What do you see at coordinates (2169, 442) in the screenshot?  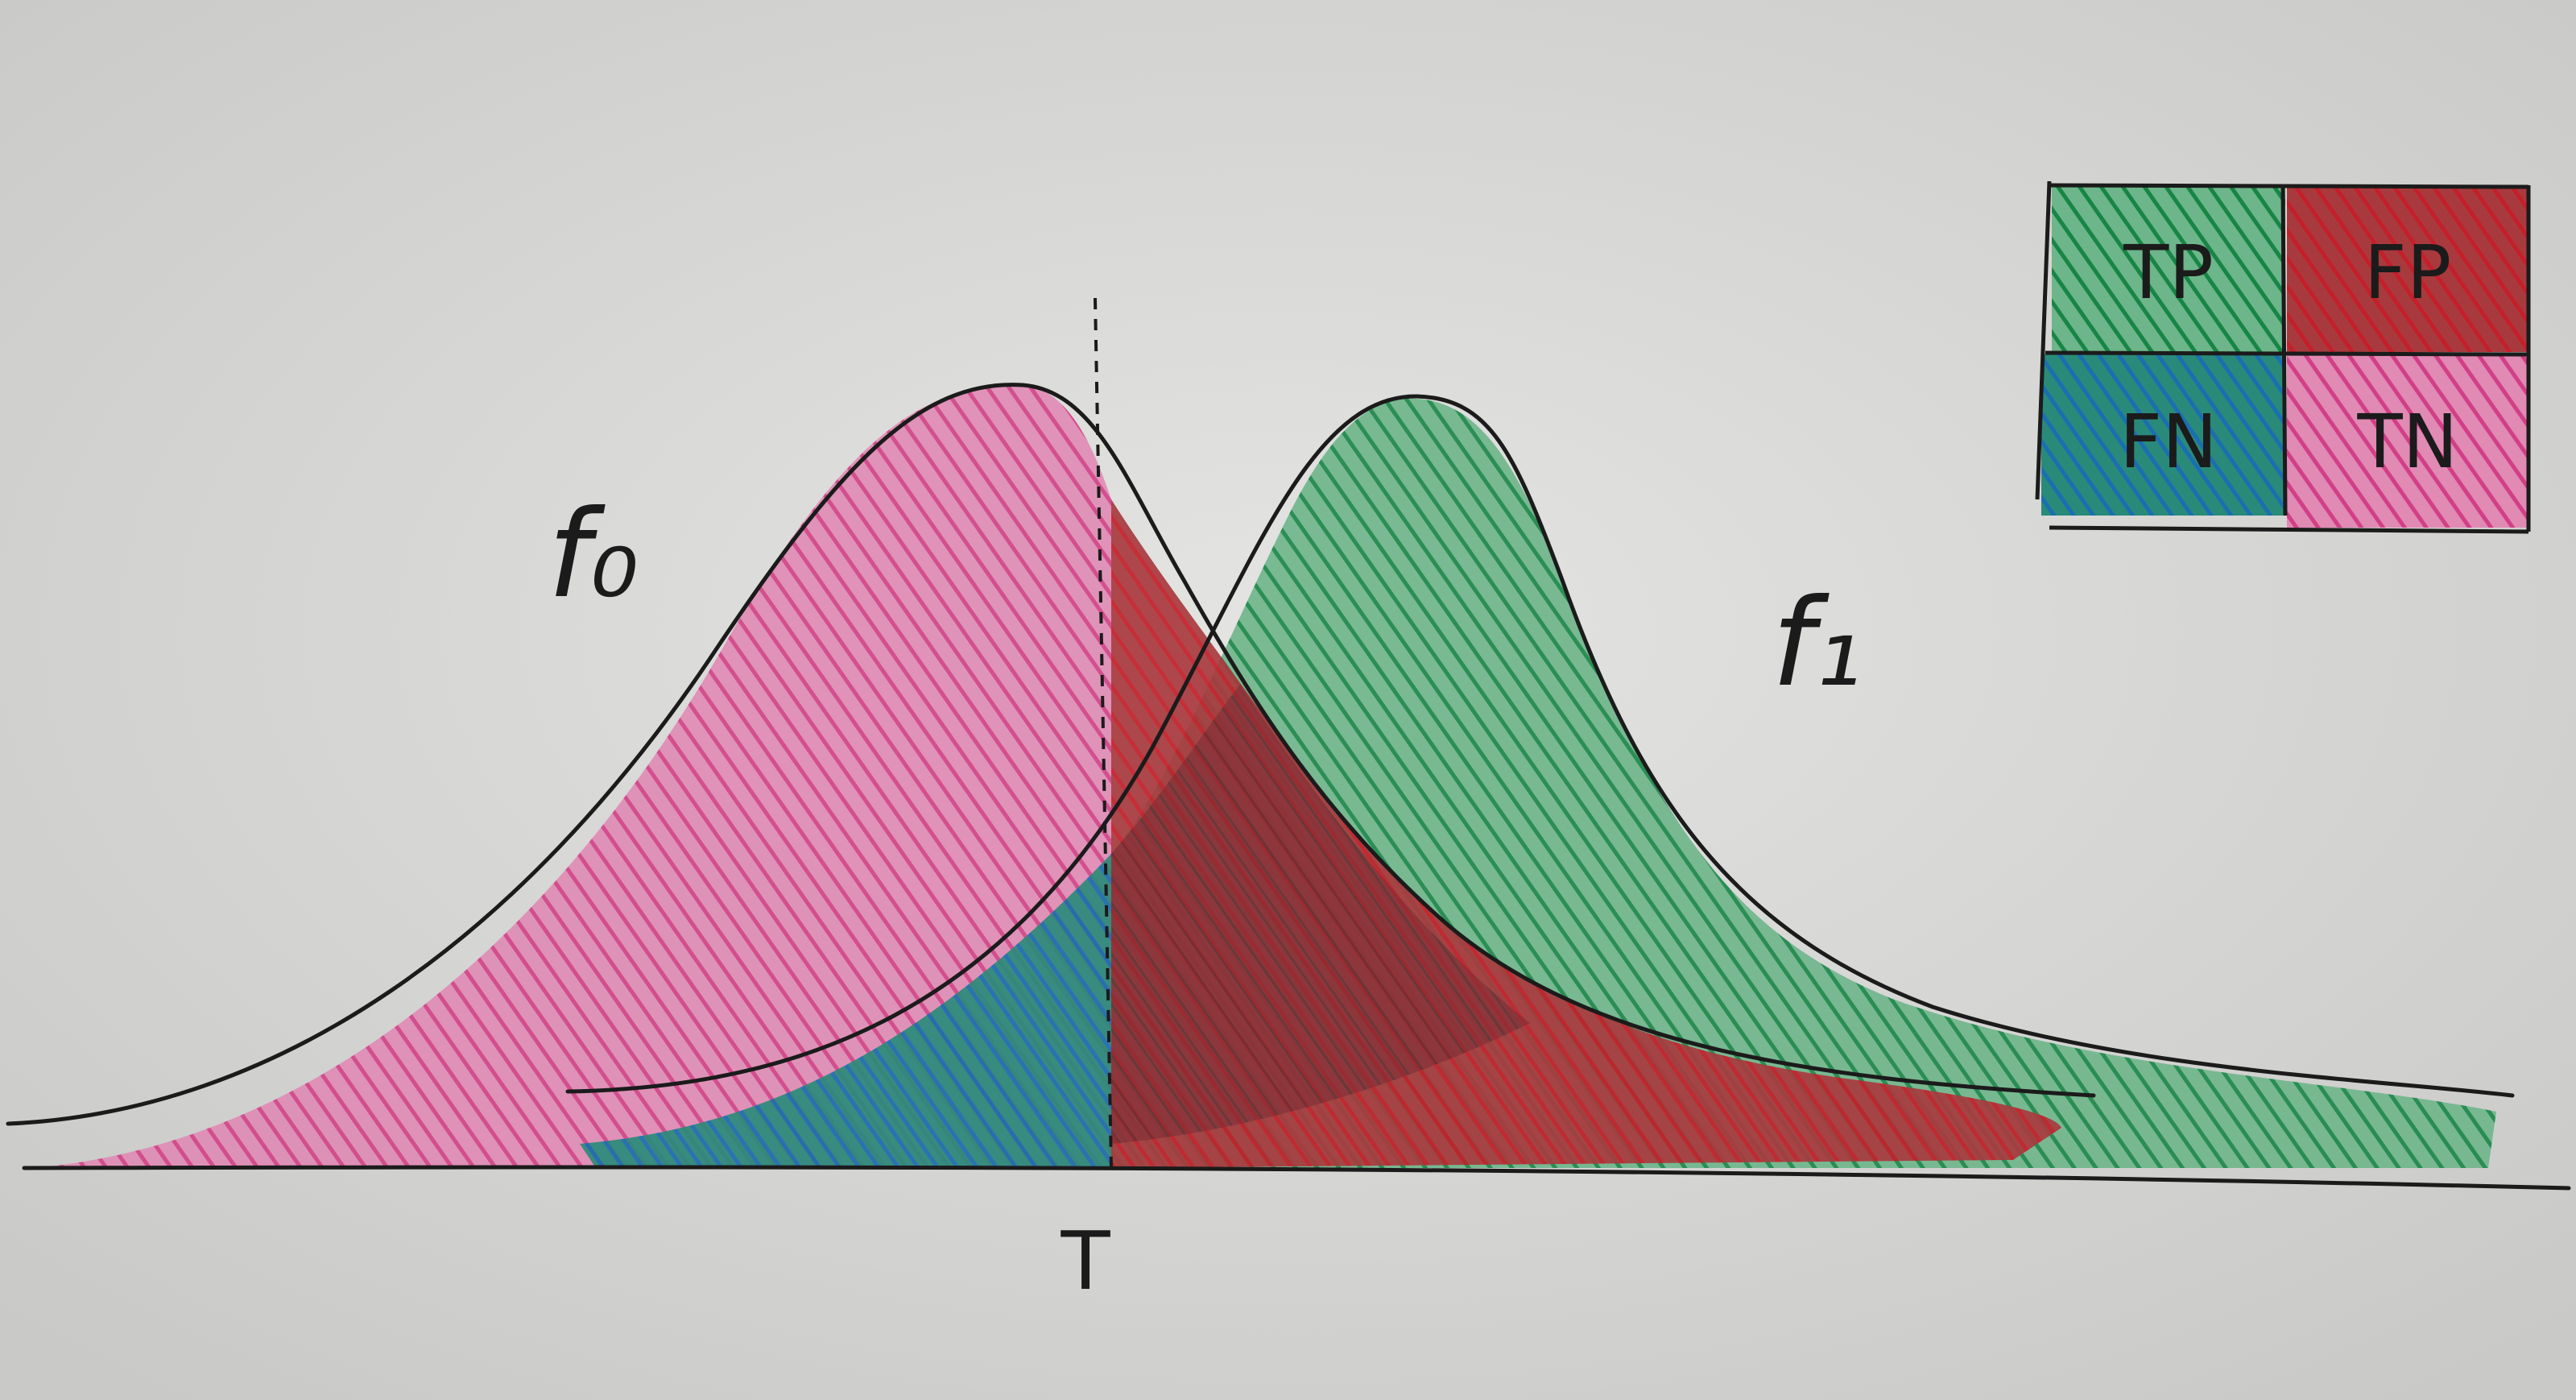 I see `legend-fn-label: FN` at bounding box center [2169, 442].